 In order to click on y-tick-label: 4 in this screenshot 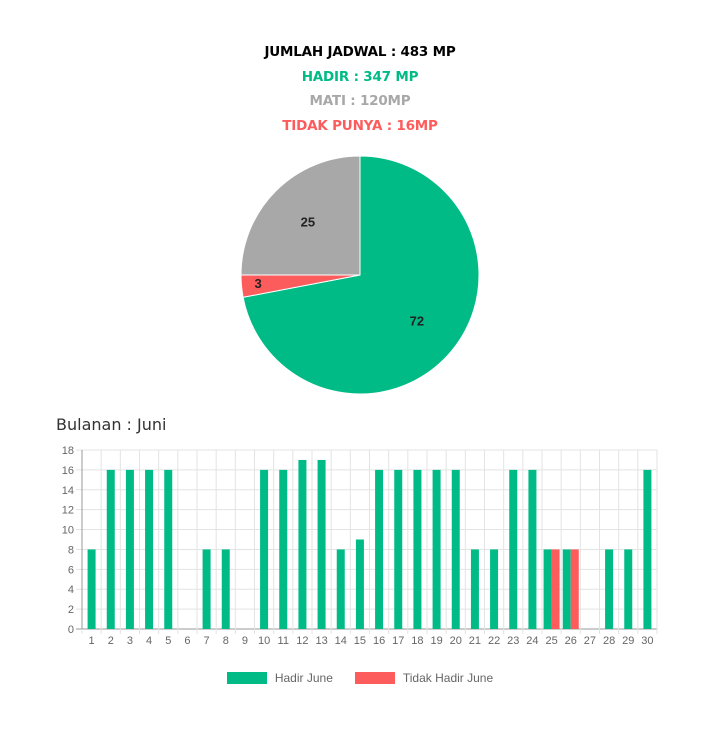, I will do `click(71, 590)`.